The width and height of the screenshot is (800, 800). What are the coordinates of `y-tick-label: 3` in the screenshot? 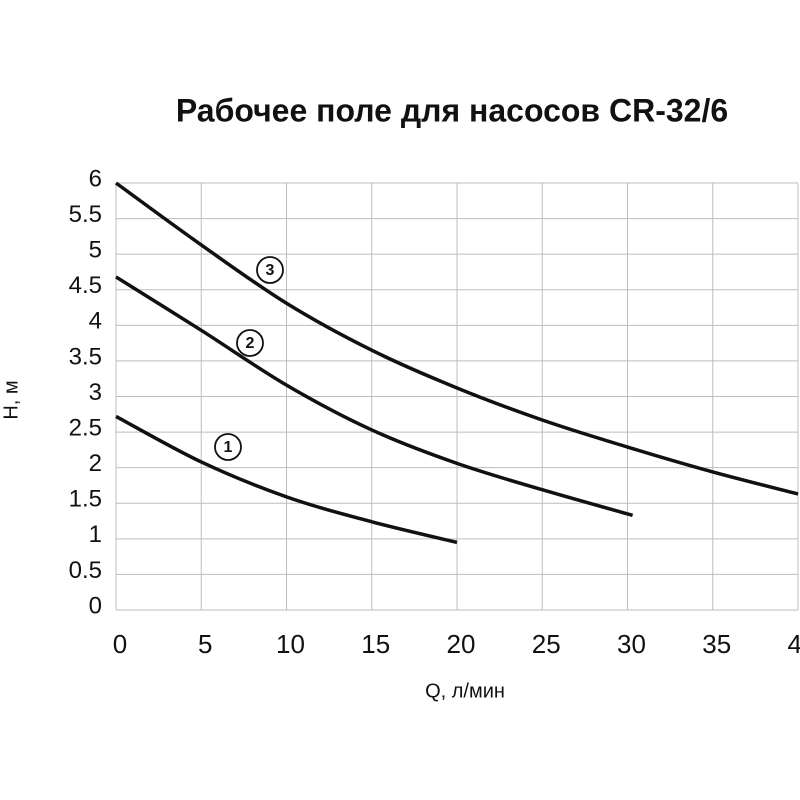 It's located at (95, 392).